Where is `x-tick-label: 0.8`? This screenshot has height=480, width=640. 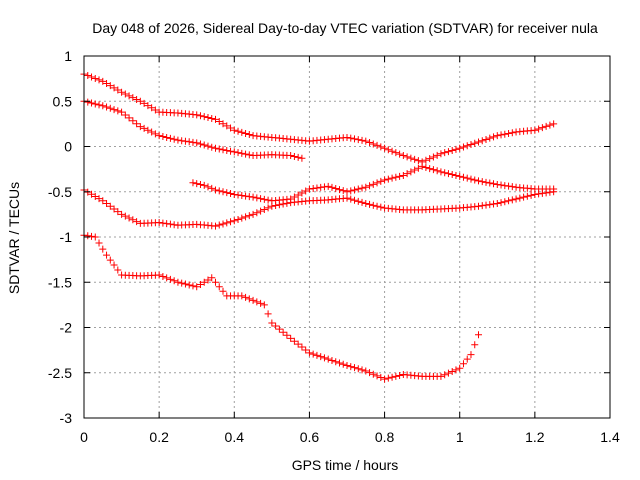
x-tick-label: 0.8 is located at coordinates (385, 437).